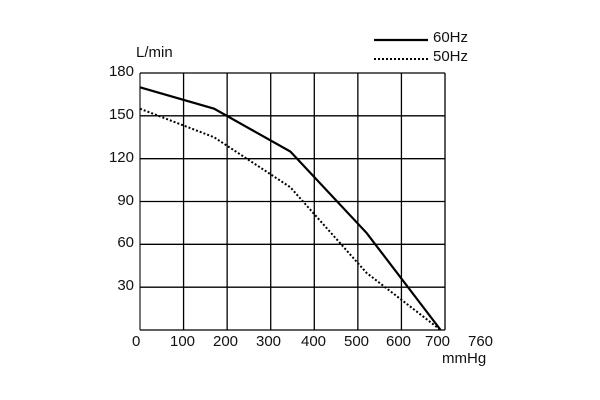 The image size is (600, 400). Describe the element at coordinates (121, 157) in the screenshot. I see `y-tick-label: 120` at that location.